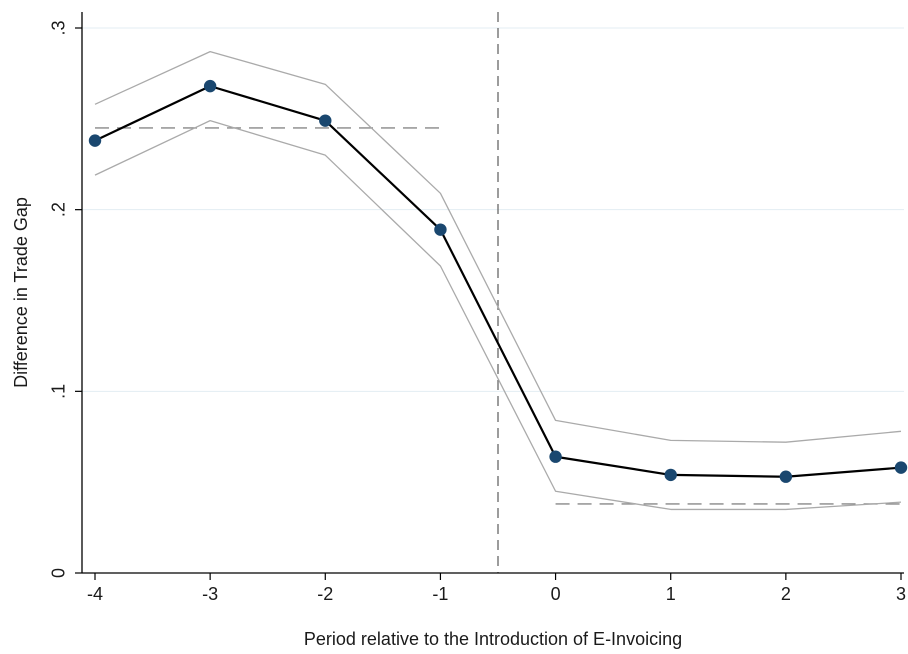 Image resolution: width=908 pixels, height=654 pixels. What do you see at coordinates (786, 594) in the screenshot?
I see `x-tick-label-6: 2` at bounding box center [786, 594].